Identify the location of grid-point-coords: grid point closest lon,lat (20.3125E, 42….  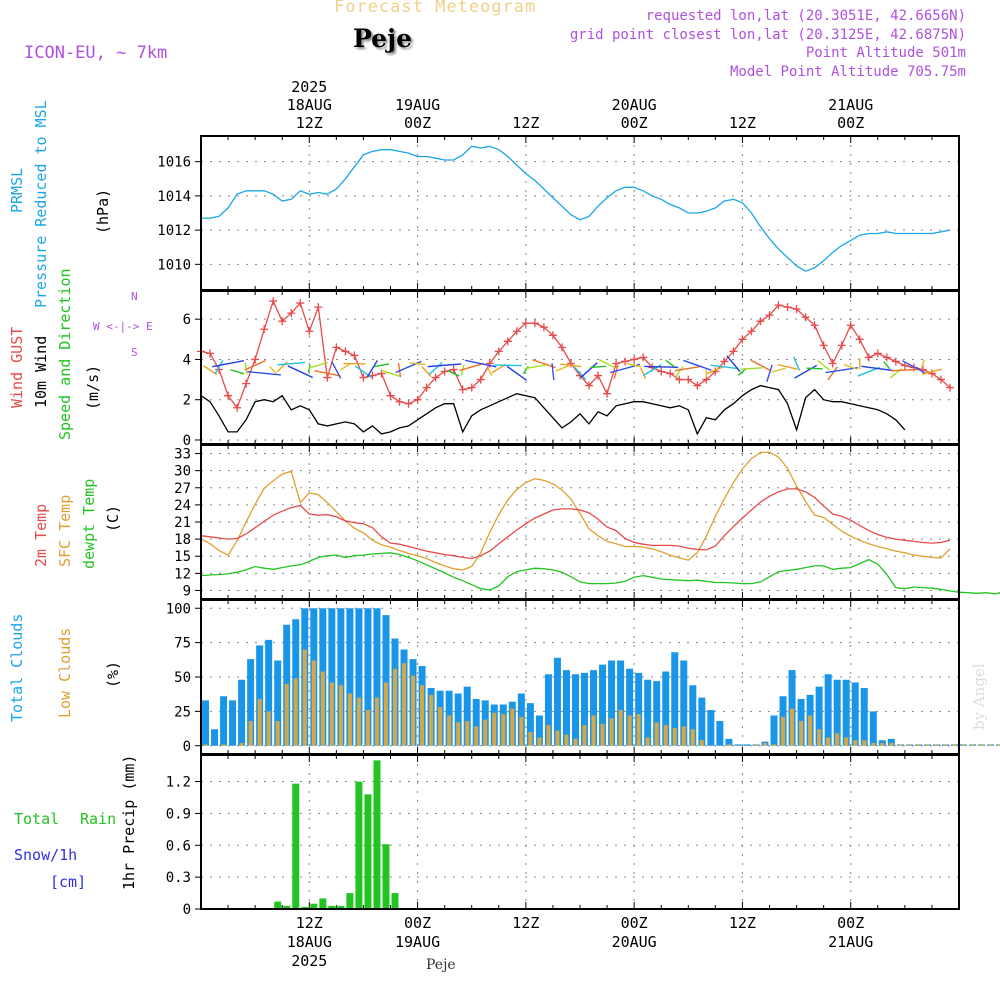
(767, 35).